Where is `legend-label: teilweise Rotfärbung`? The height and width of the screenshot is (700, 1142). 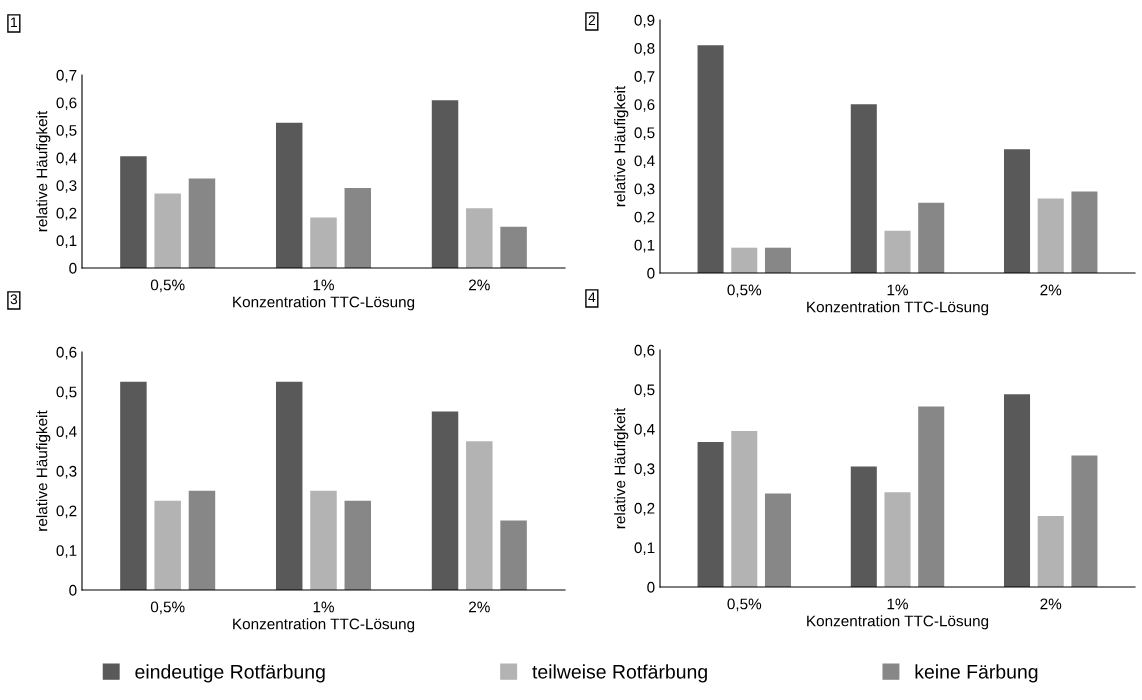
legend-label: teilweise Rotfärbung is located at coordinates (619, 673).